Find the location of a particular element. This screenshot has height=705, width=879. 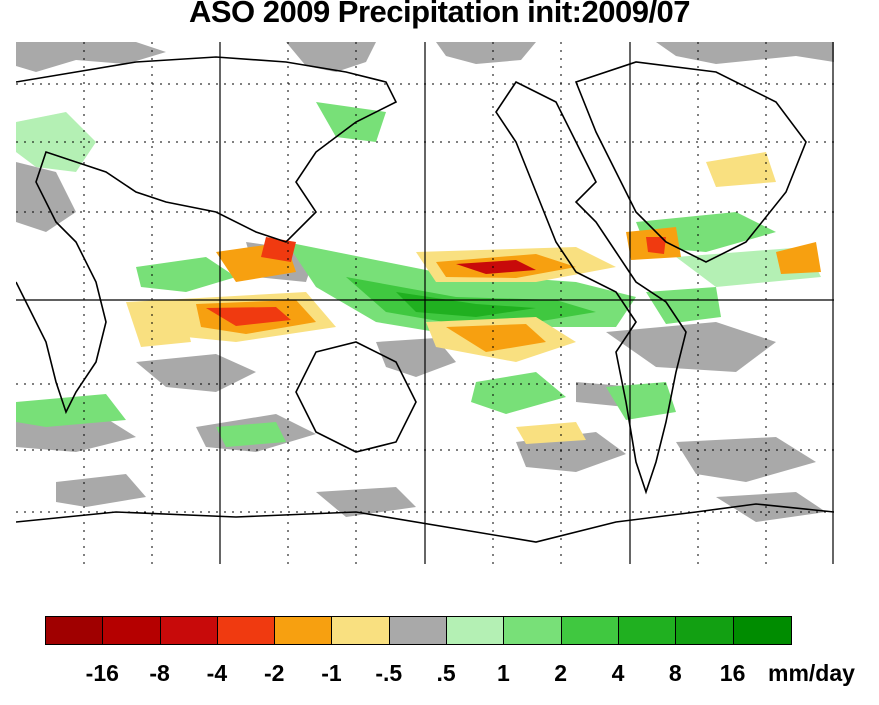

map-title: ASO 2009 Precipitation init:2009/07 is located at coordinates (439, 14).